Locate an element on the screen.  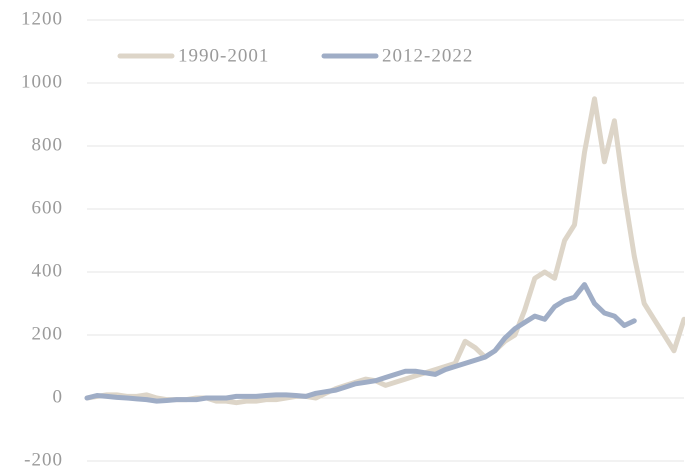
y-tick-label: 200 is located at coordinates (48, 333).